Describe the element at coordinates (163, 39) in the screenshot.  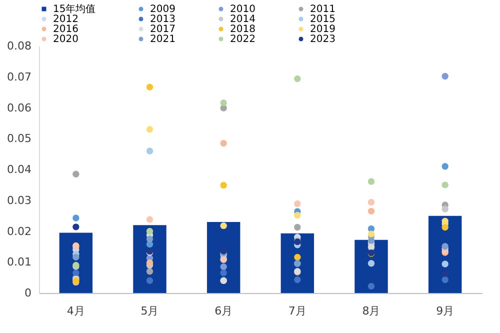
I see `legend-label: 2021` at that location.